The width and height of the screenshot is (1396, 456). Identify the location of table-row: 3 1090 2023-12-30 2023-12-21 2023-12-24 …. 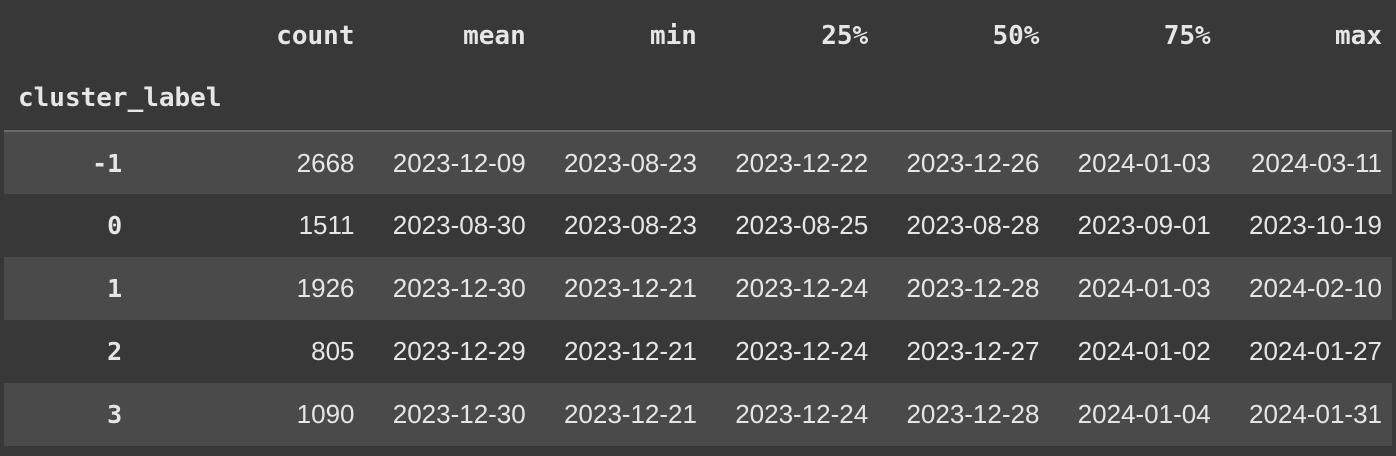
(698, 414).